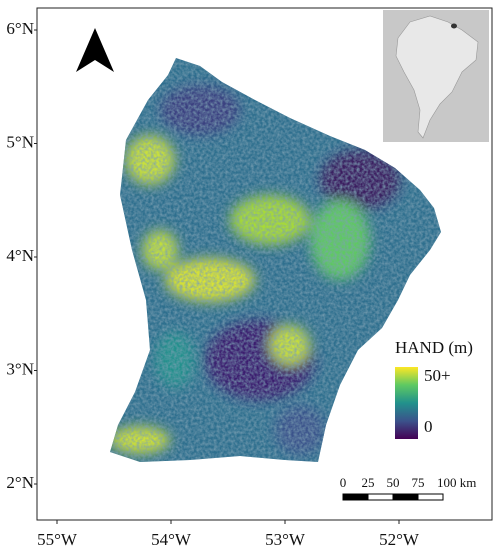 Image resolution: width=498 pixels, height=558 pixels. What do you see at coordinates (20, 28) in the screenshot?
I see `lat-label: 6°N` at bounding box center [20, 28].